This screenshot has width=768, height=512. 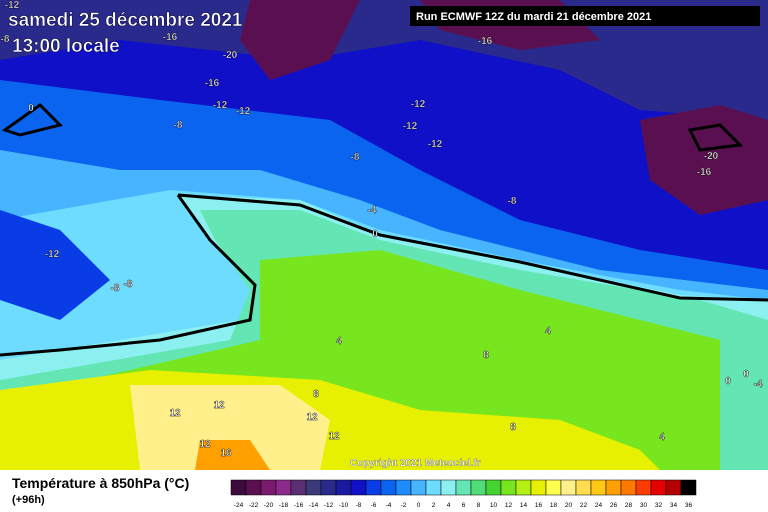 I want to click on scale-label: -16, so click(x=299, y=505).